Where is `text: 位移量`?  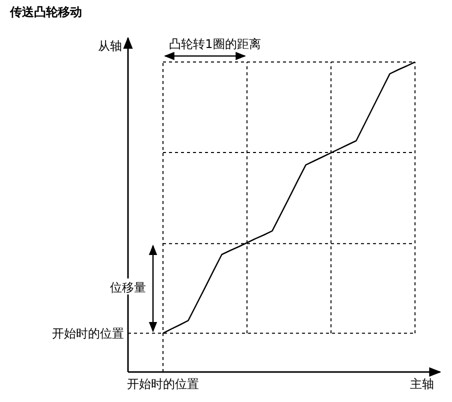
text: 位移量 is located at coordinates (128, 287).